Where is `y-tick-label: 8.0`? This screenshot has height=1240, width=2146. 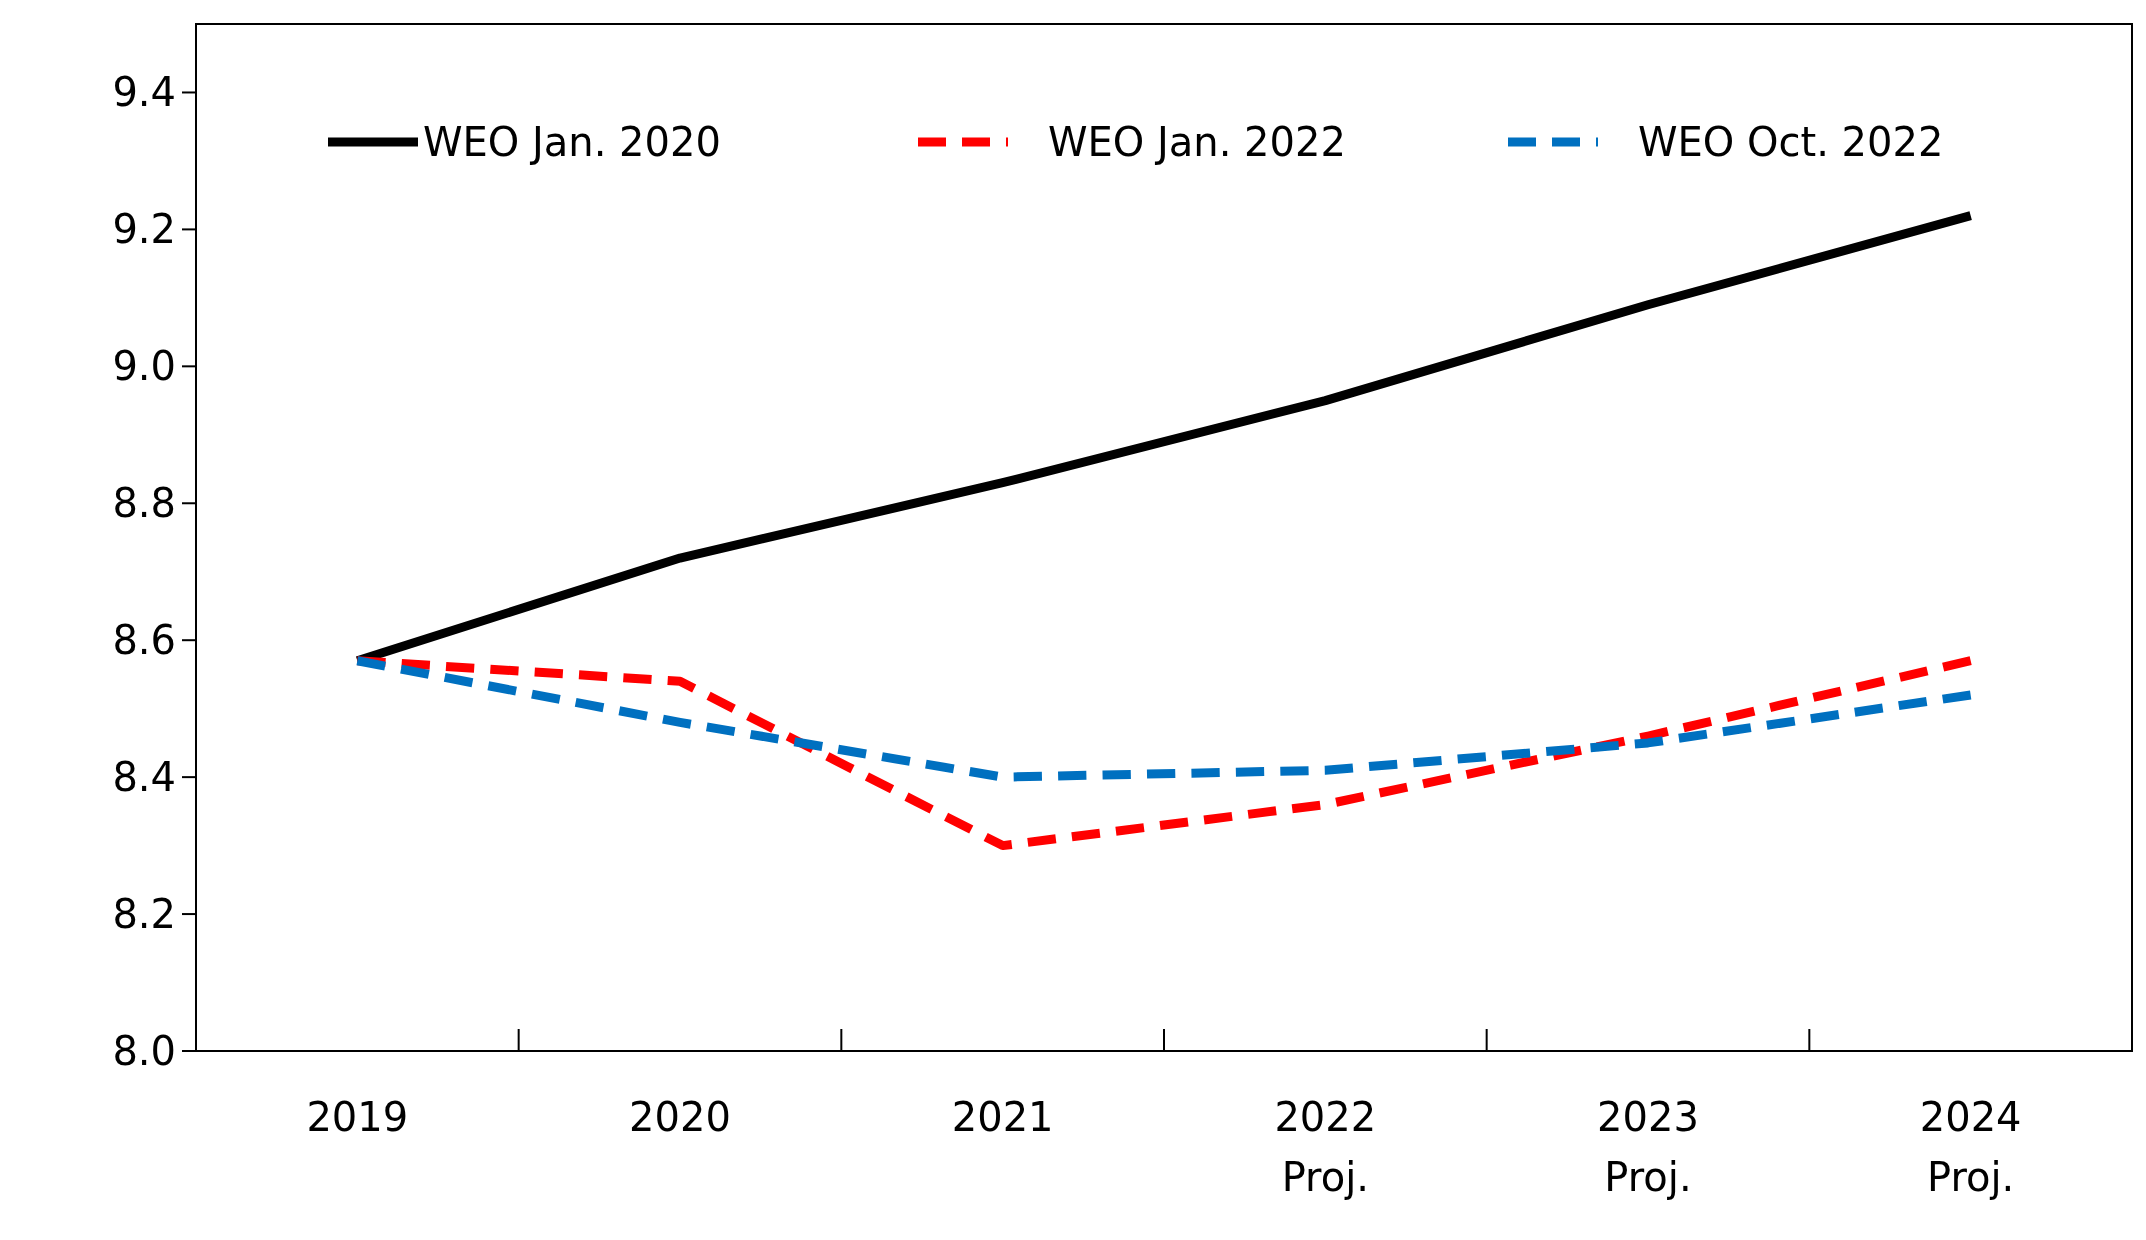 y-tick-label: 8.0 is located at coordinates (144, 1051).